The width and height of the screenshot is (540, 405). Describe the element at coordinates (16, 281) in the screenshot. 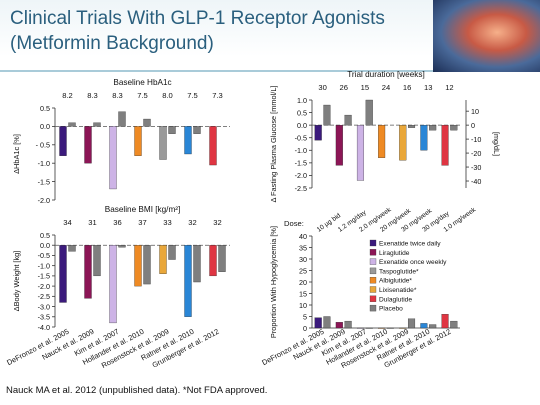

I see `y-axis-label: ΔBody Weight [kg]` at that location.